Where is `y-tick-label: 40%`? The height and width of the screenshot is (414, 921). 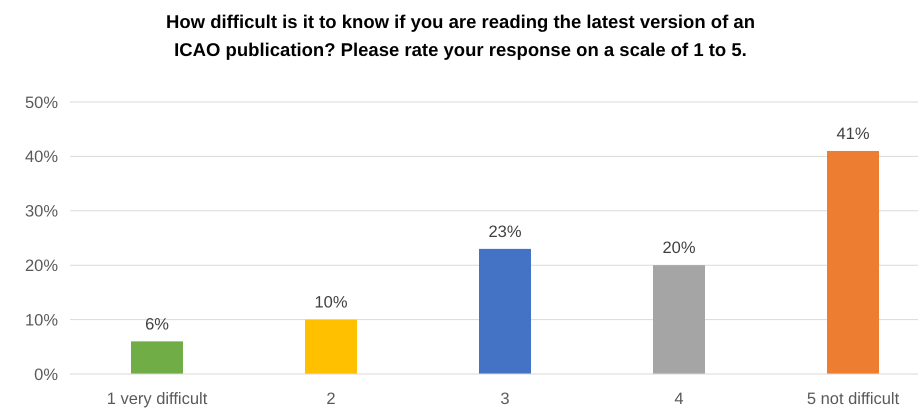 y-tick-label: 40% is located at coordinates (41, 157).